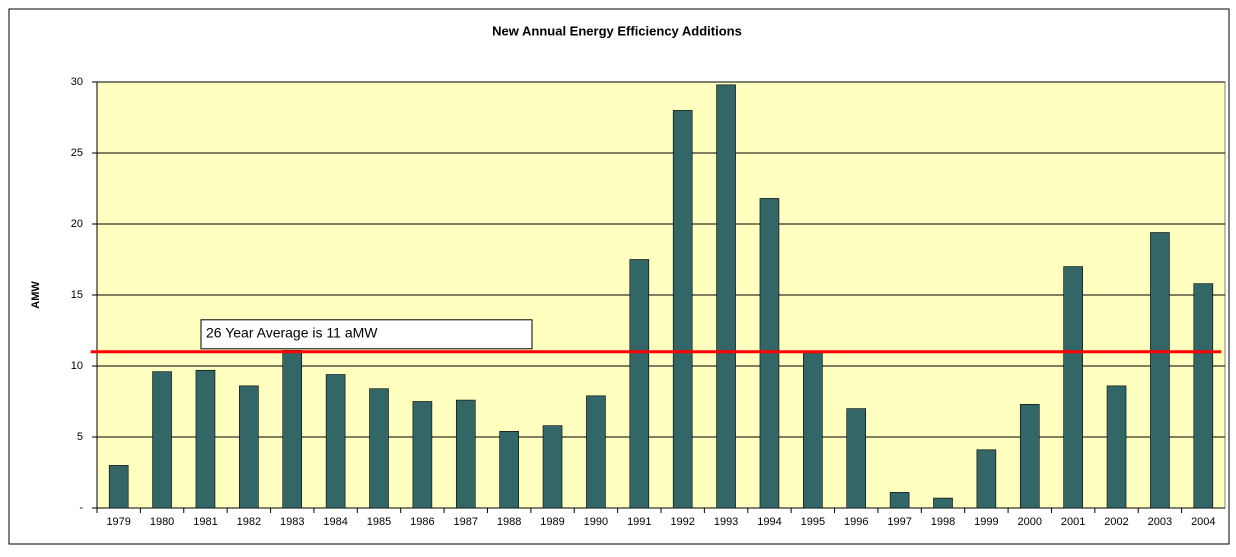 Image resolution: width=1236 pixels, height=557 pixels. What do you see at coordinates (77, 153) in the screenshot?
I see `y-tick-label: 25` at bounding box center [77, 153].